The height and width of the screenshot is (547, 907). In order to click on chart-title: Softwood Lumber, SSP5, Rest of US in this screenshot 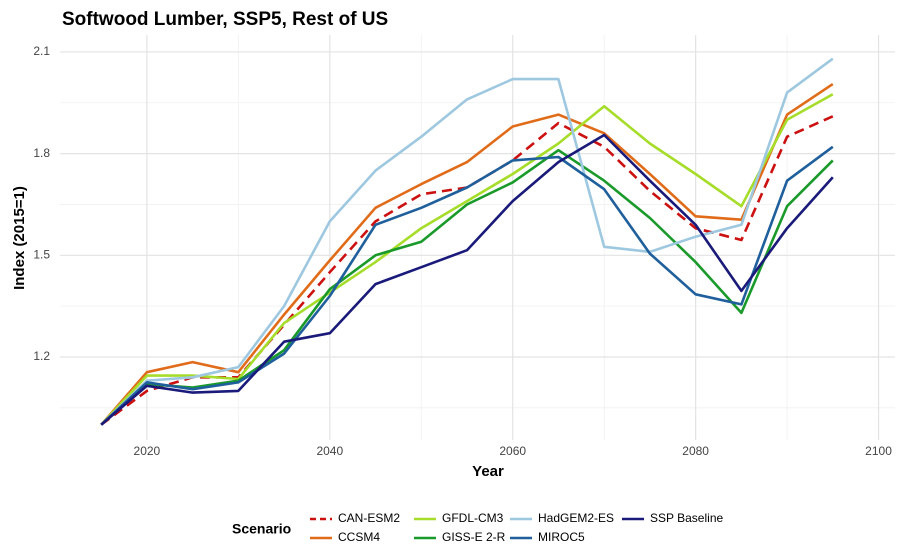, I will do `click(225, 19)`.